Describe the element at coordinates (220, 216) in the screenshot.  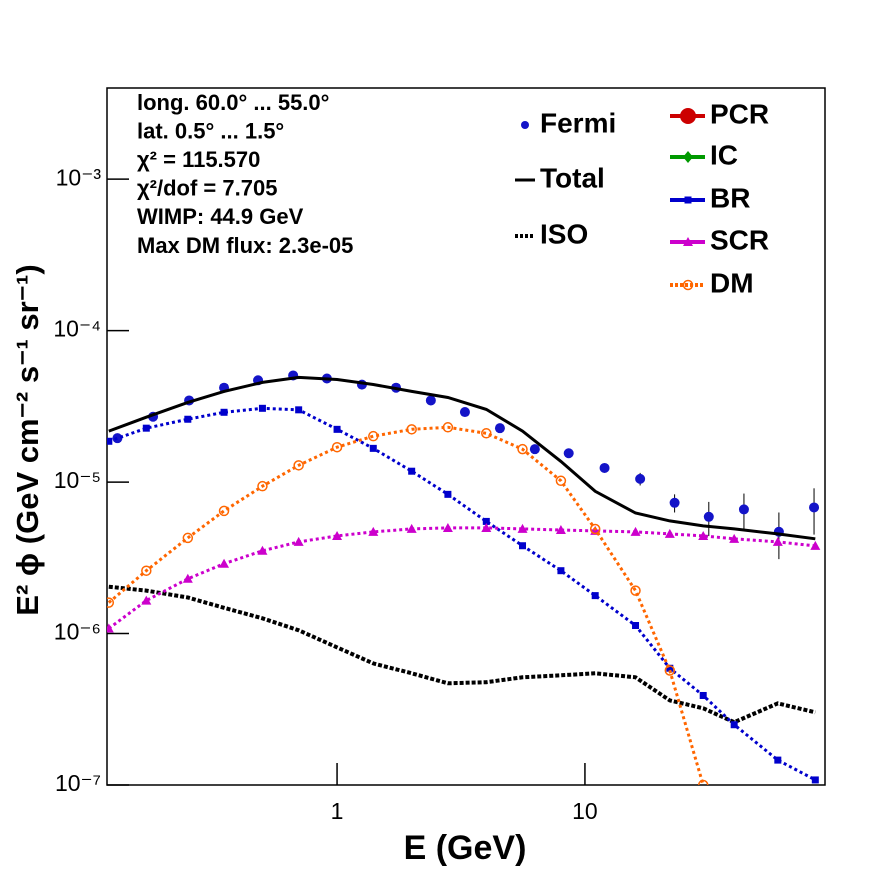
I see `annotation: WIMP: 44.9 GeV` at that location.